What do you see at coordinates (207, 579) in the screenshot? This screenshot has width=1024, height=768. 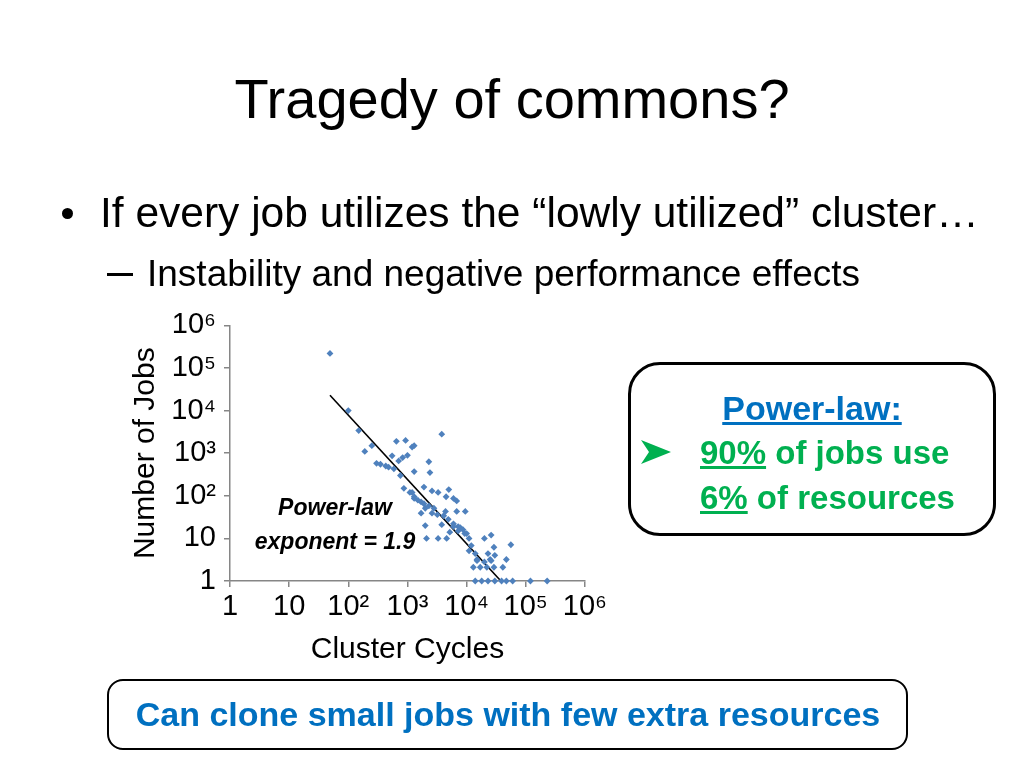 I see `y-tick-label: 1` at bounding box center [207, 579].